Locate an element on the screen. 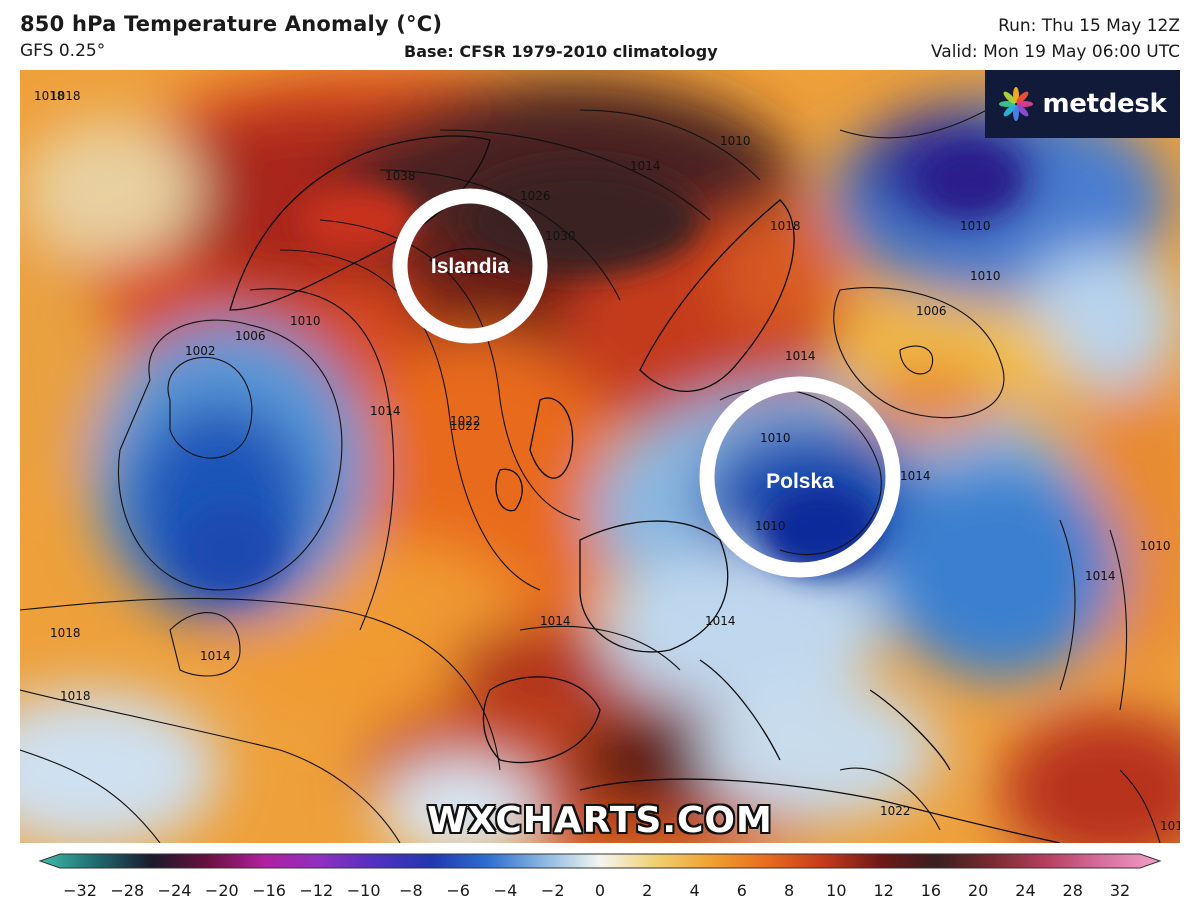  colorbar-tick-label: −16 is located at coordinates (269, 890).